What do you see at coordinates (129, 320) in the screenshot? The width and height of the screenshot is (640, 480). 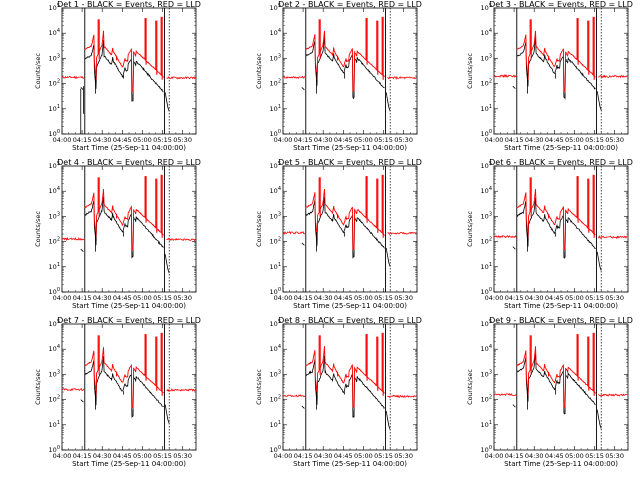 I see `panel-title: Det 7 - BLACK = Events, RED = LLD` at bounding box center [129, 320].